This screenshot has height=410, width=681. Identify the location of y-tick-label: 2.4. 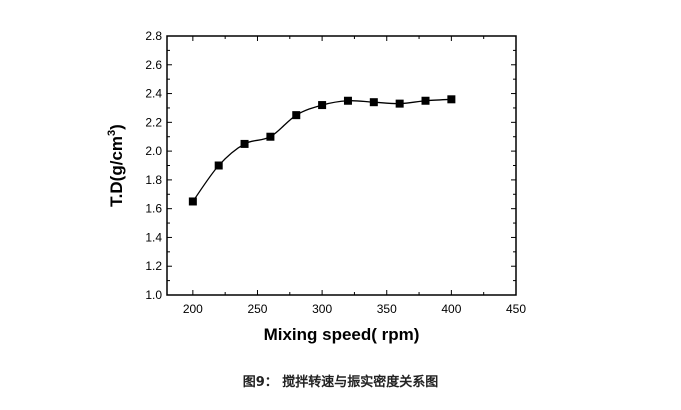
(153, 94).